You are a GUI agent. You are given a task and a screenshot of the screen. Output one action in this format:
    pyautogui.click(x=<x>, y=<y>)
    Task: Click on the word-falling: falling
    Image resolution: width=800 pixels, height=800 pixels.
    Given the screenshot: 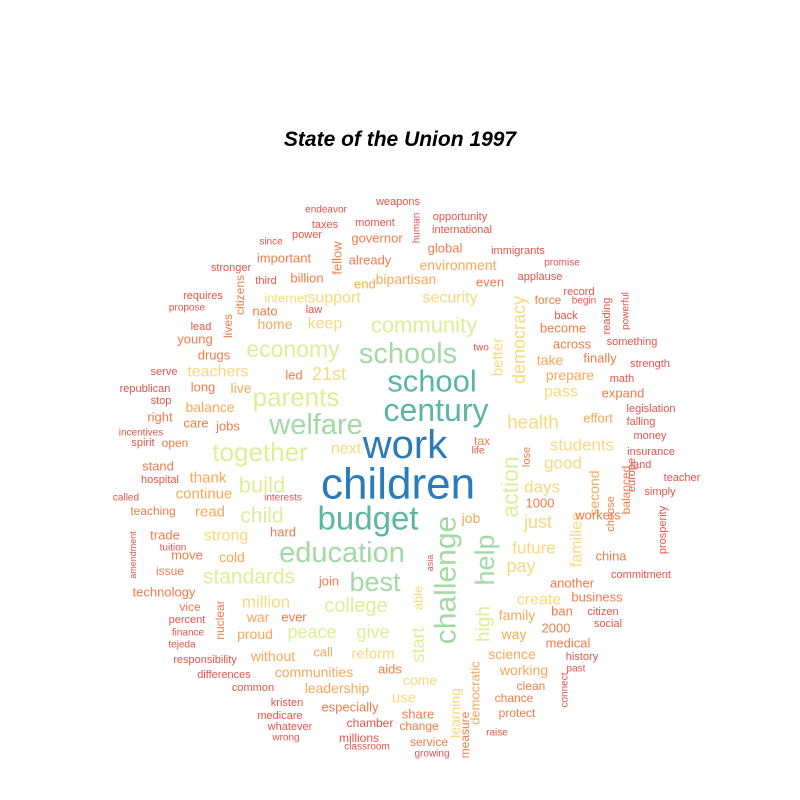 What is the action you would take?
    pyautogui.click(x=641, y=422)
    